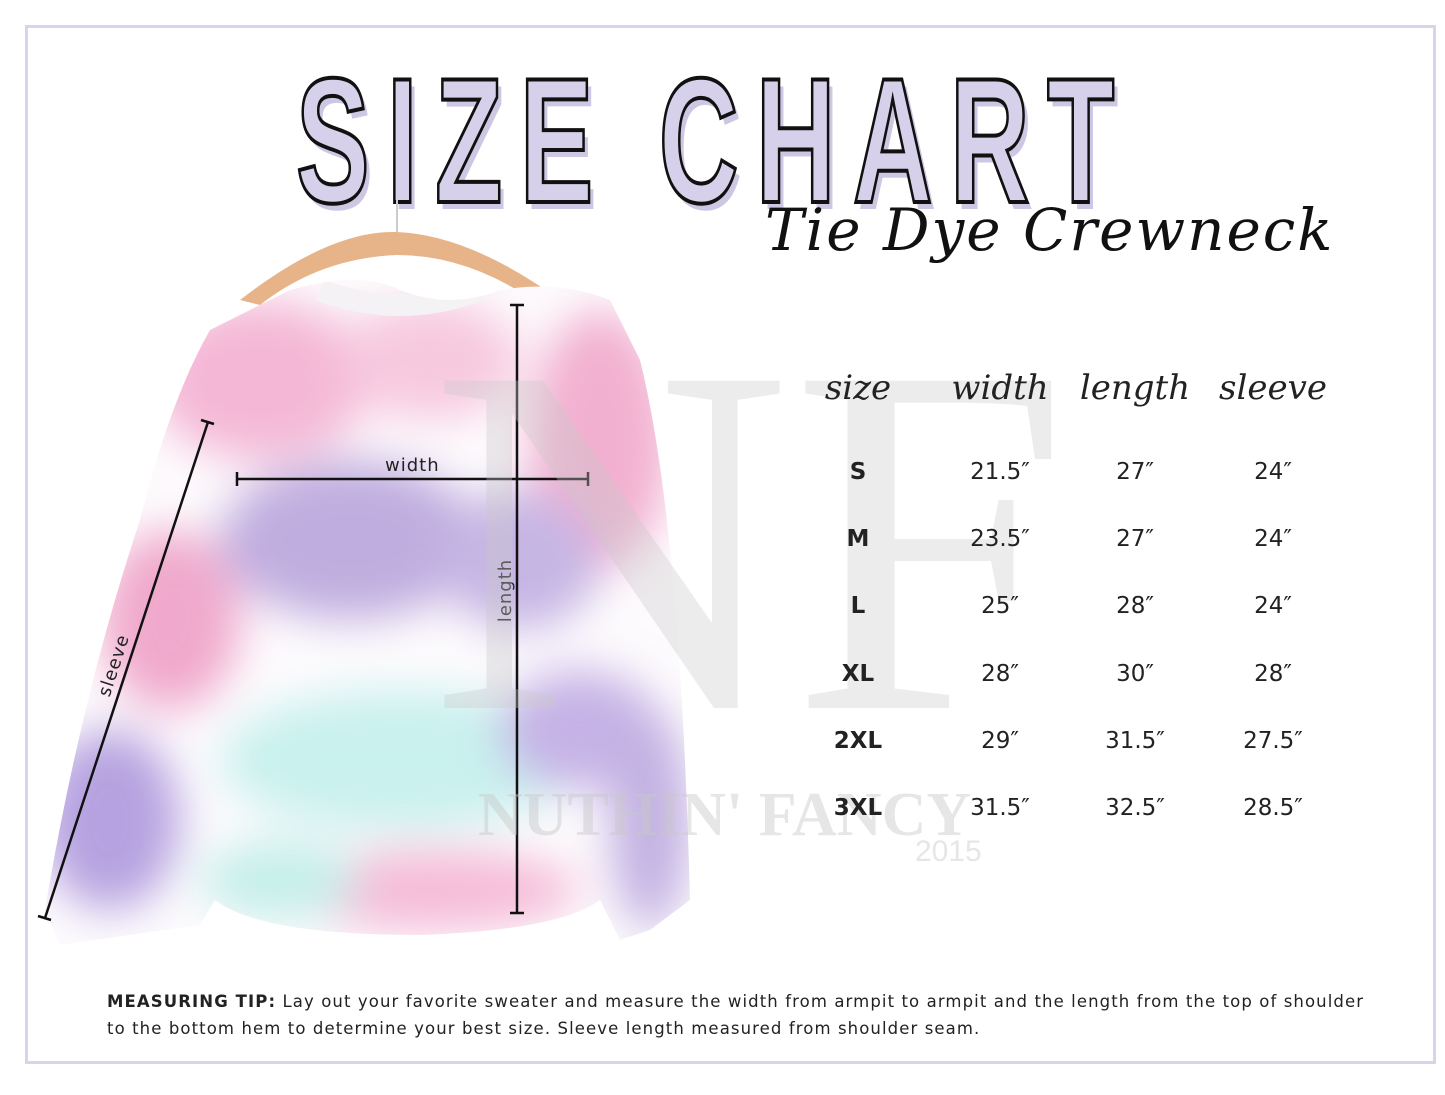  Describe the element at coordinates (1000, 472) in the screenshot. I see `measure-cell-width: 21.5″` at that location.